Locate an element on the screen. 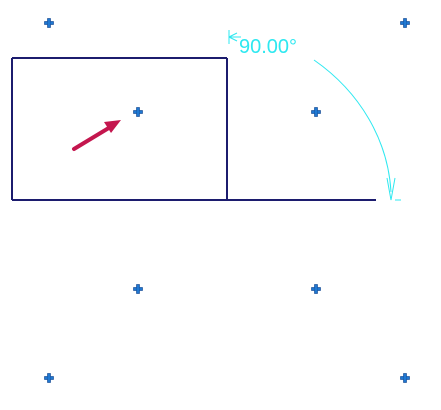 The width and height of the screenshot is (441, 410). dimension-extension-icon is located at coordinates (234, 37).